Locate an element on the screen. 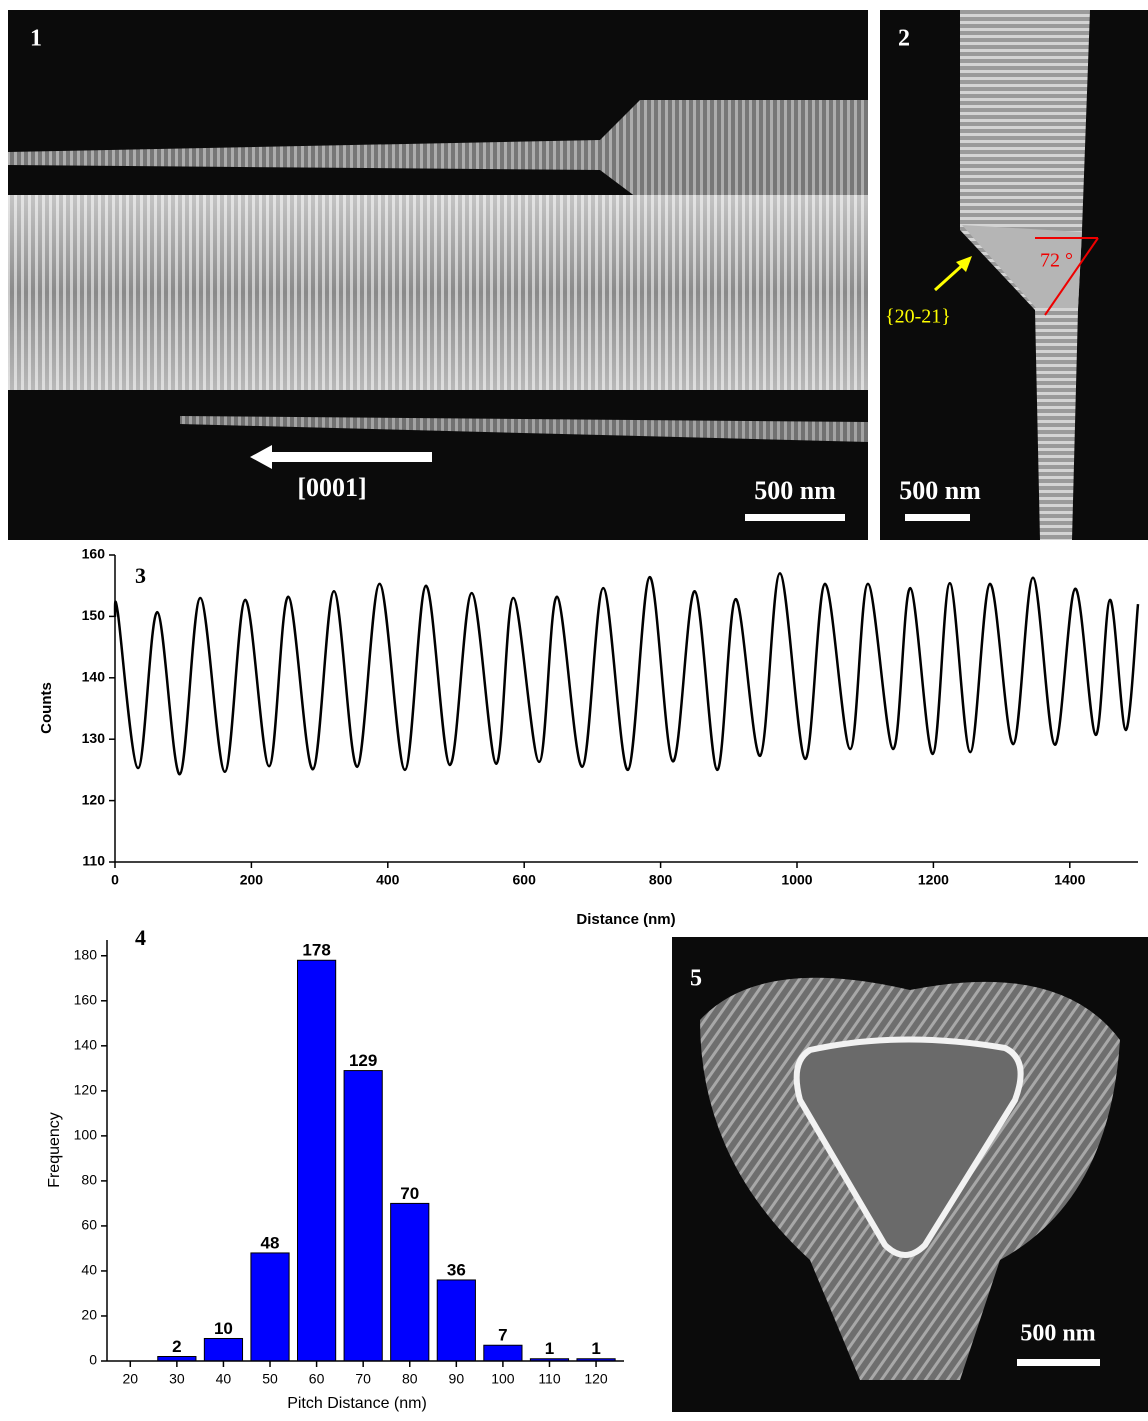 This screenshot has width=1148, height=1421. y-tick-label: 130 is located at coordinates (94, 738).